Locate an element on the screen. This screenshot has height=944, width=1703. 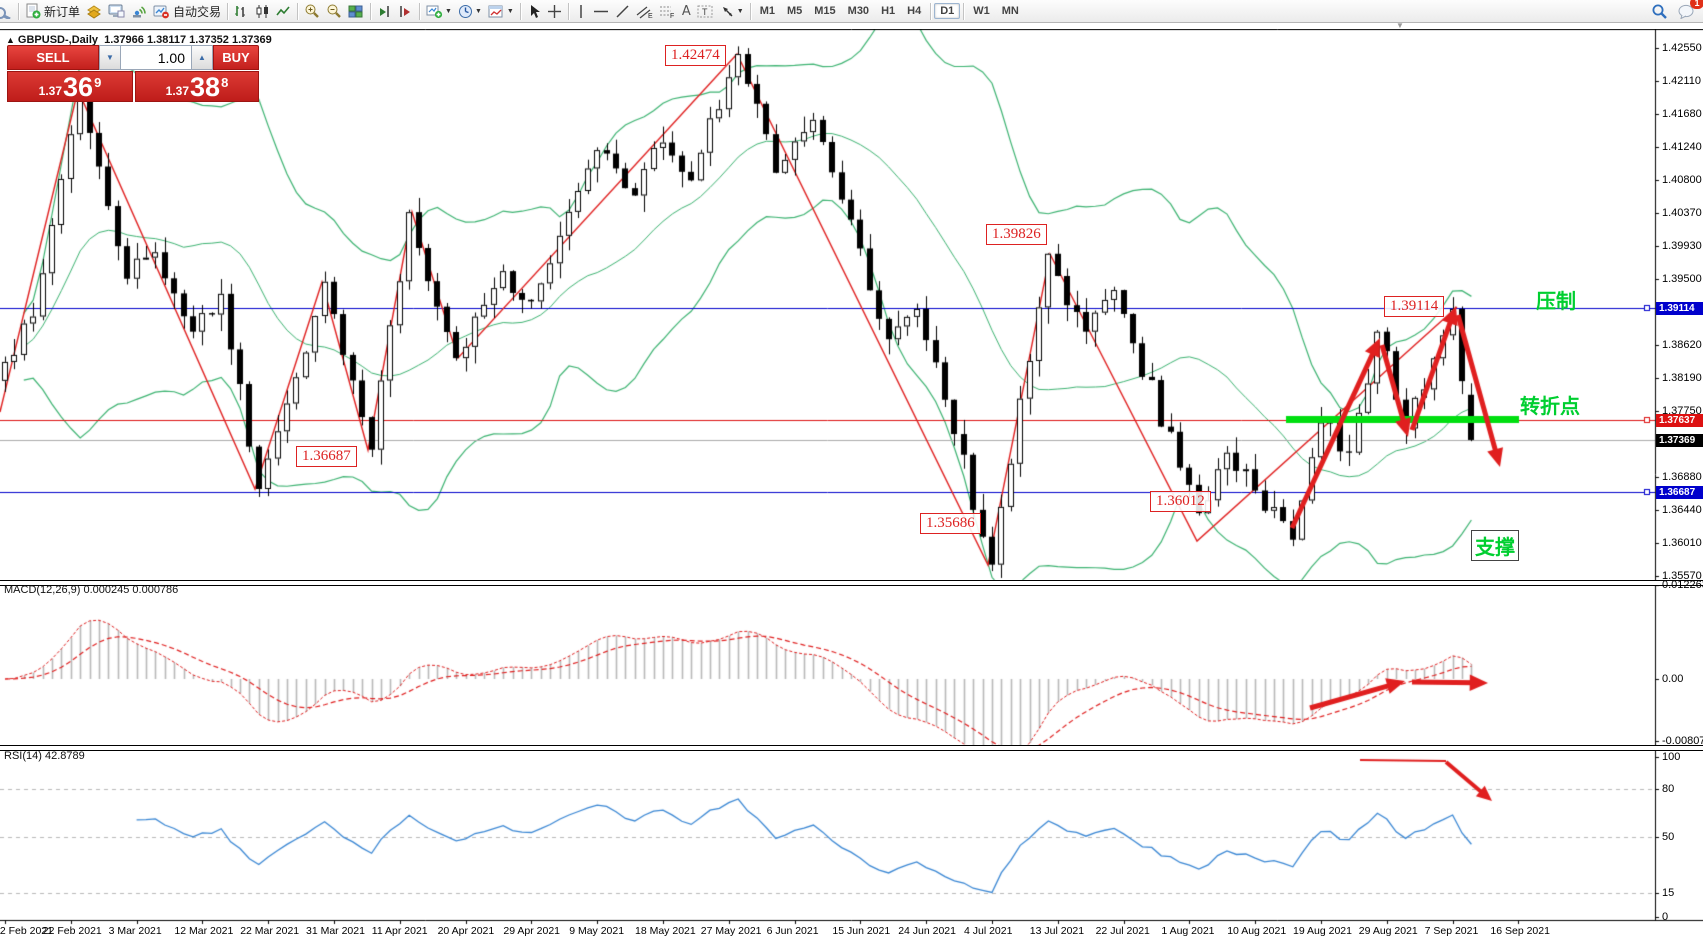
indicators-icon is located at coordinates (495, 11).